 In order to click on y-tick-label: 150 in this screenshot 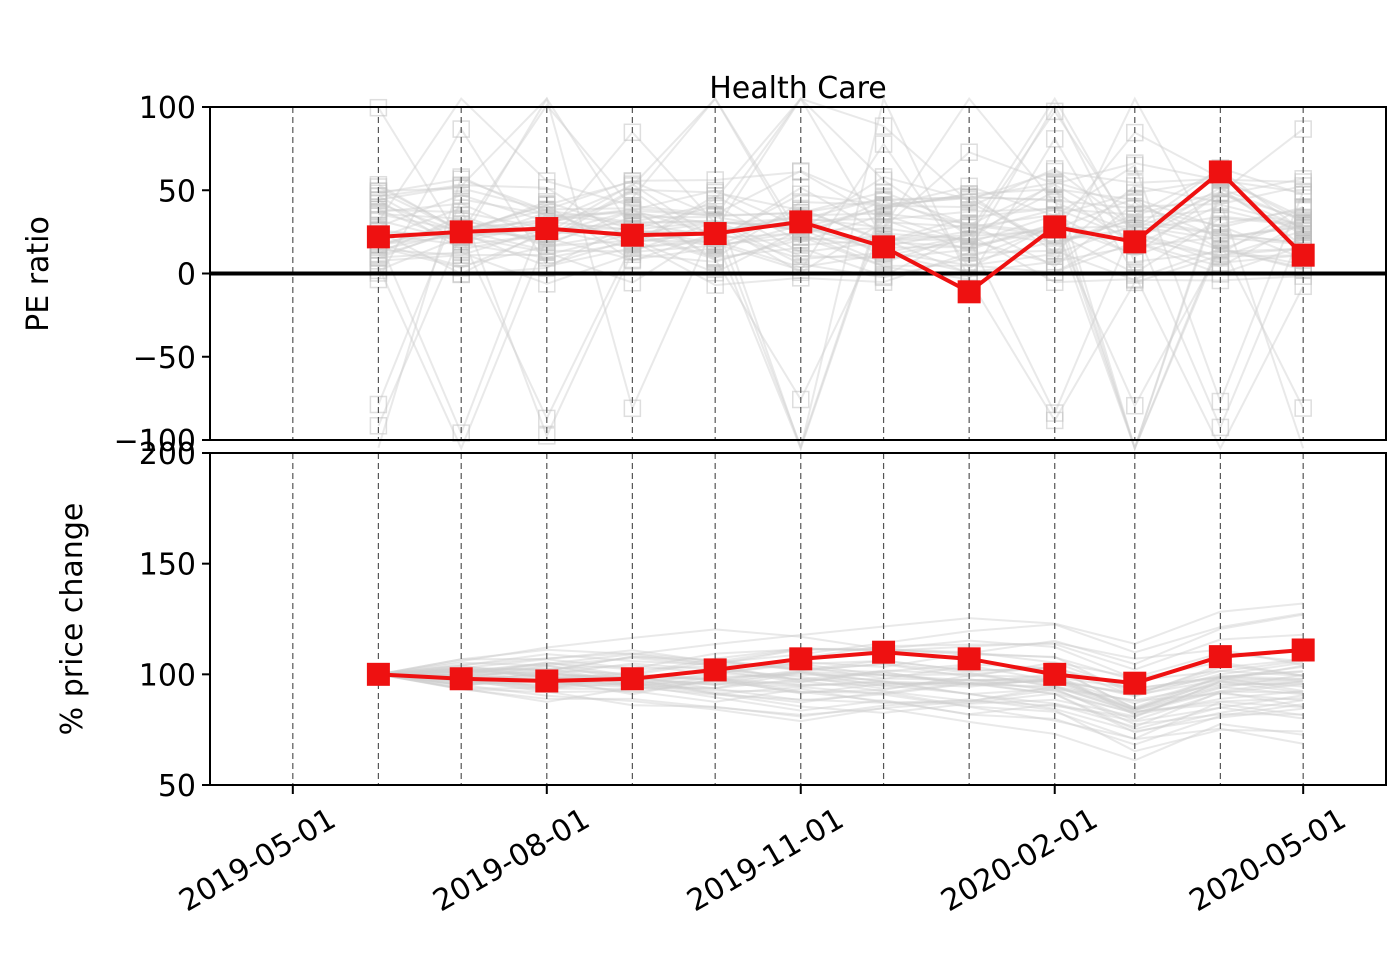, I will do `click(167, 565)`.